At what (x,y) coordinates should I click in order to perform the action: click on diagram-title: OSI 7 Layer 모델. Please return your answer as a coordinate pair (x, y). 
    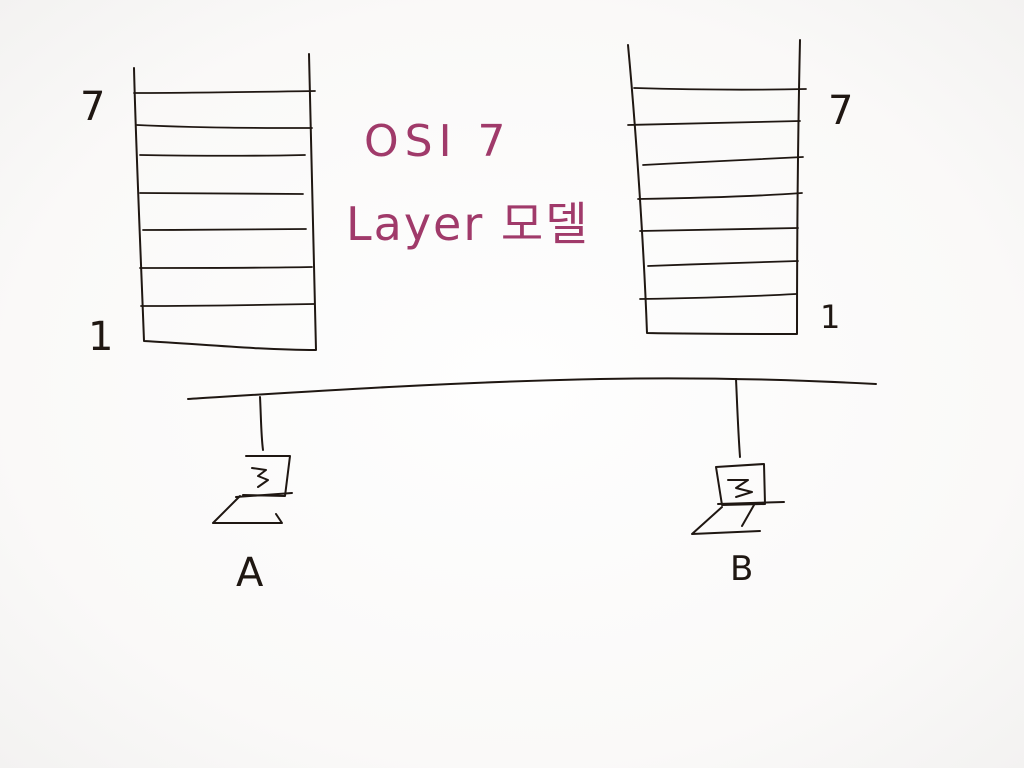
    Looking at the image, I should click on (468, 183).